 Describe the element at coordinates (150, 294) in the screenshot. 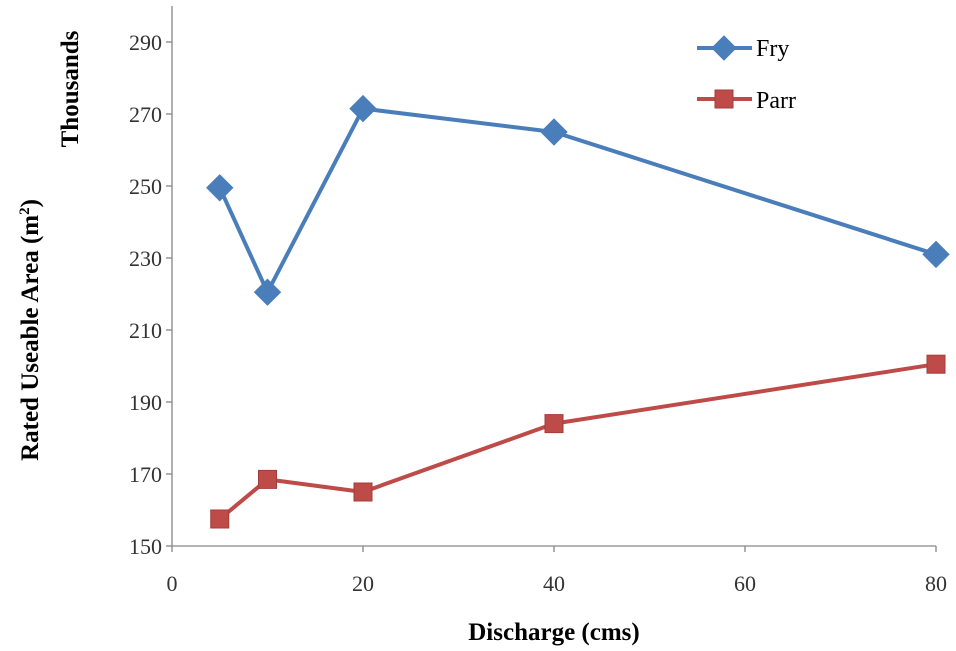

I see `y-ticks: 150 170 190 210 230 250 270 290` at that location.